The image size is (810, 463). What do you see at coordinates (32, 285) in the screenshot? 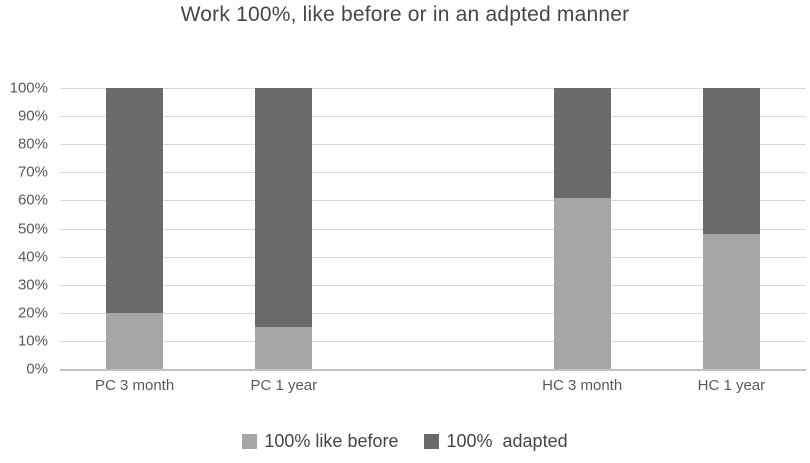
I see `y-tick-label: 30%` at bounding box center [32, 285].